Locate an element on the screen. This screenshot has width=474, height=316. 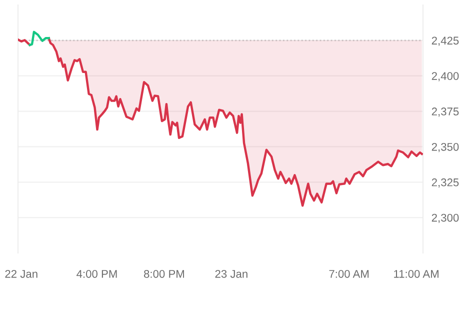
x-tick-label: 11:00 AM is located at coordinates (416, 274).